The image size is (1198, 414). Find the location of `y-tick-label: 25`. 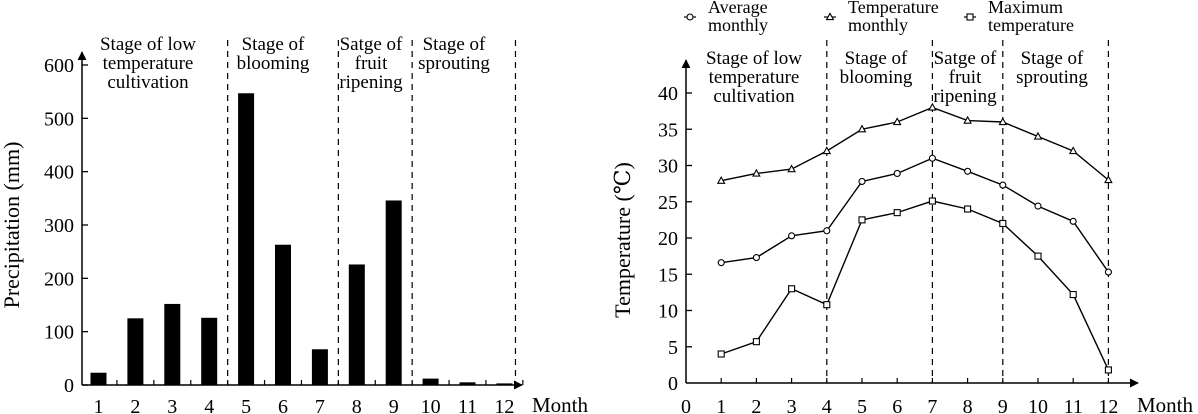

y-tick-label: 25 is located at coordinates (668, 203).